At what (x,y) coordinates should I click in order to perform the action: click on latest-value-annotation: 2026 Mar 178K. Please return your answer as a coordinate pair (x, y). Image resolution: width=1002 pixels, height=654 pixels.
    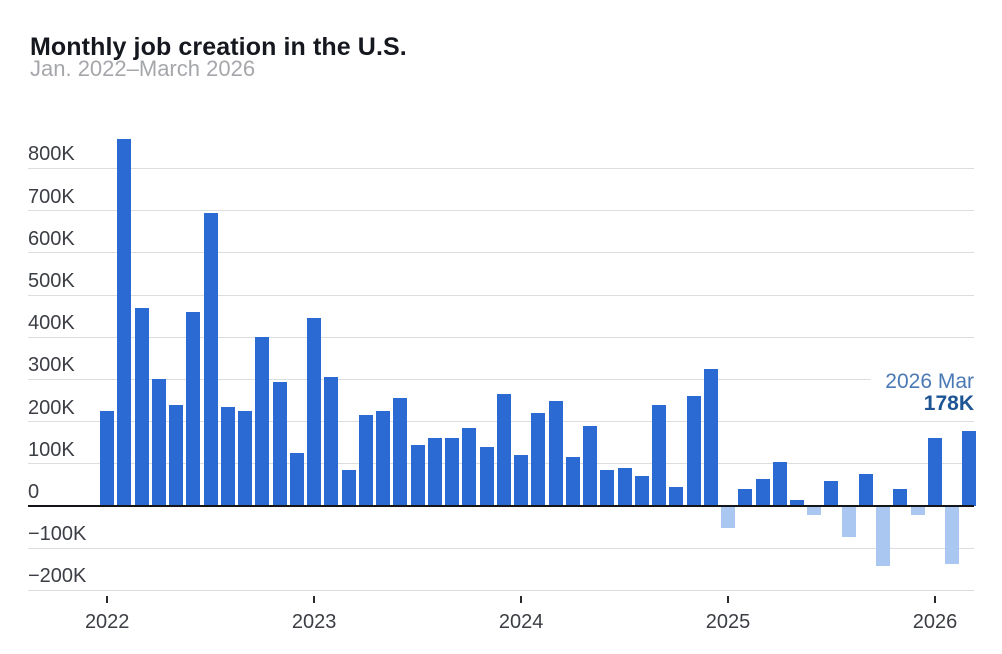
    Looking at the image, I should click on (922, 393).